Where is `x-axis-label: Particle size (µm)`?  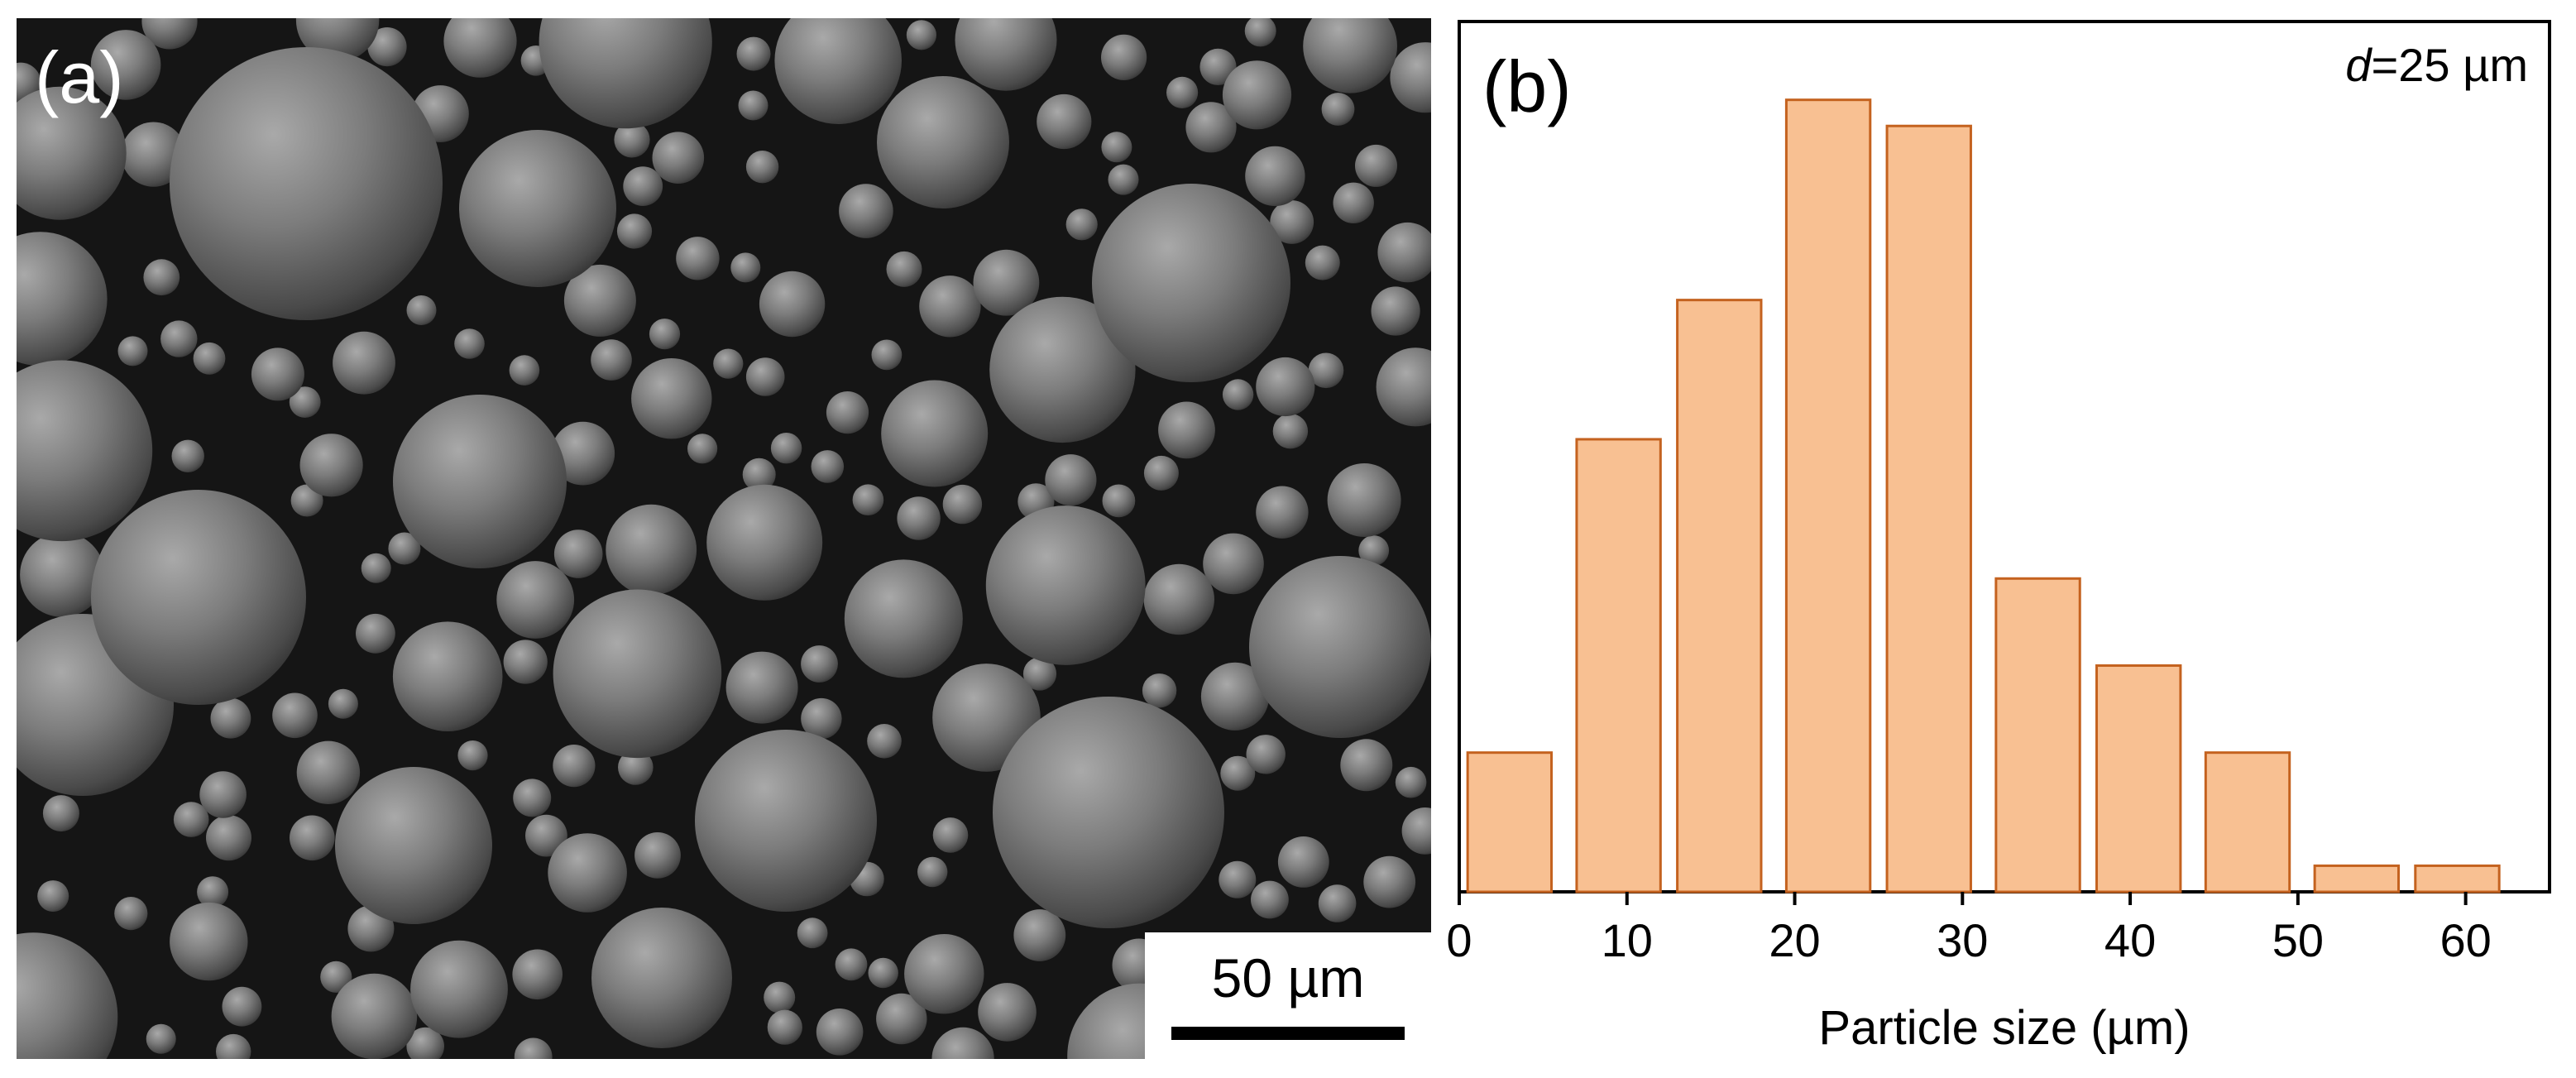 x-axis-label: Particle size (µm) is located at coordinates (2004, 1028).